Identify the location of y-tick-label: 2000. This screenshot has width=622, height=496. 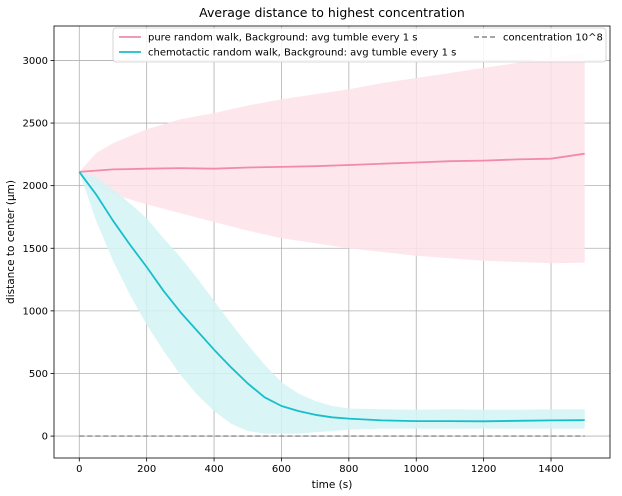
(35, 186).